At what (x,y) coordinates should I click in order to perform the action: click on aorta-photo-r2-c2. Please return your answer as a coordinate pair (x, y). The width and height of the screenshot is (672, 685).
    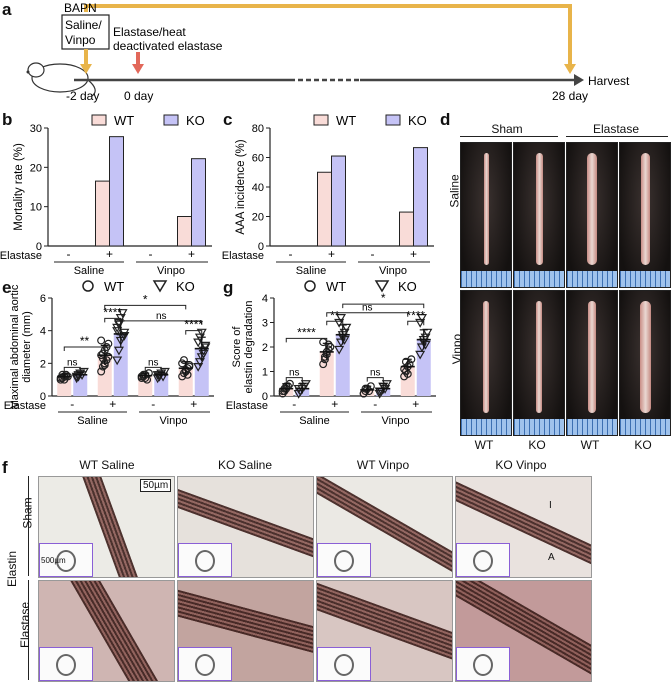
    Looking at the image, I should click on (539, 363).